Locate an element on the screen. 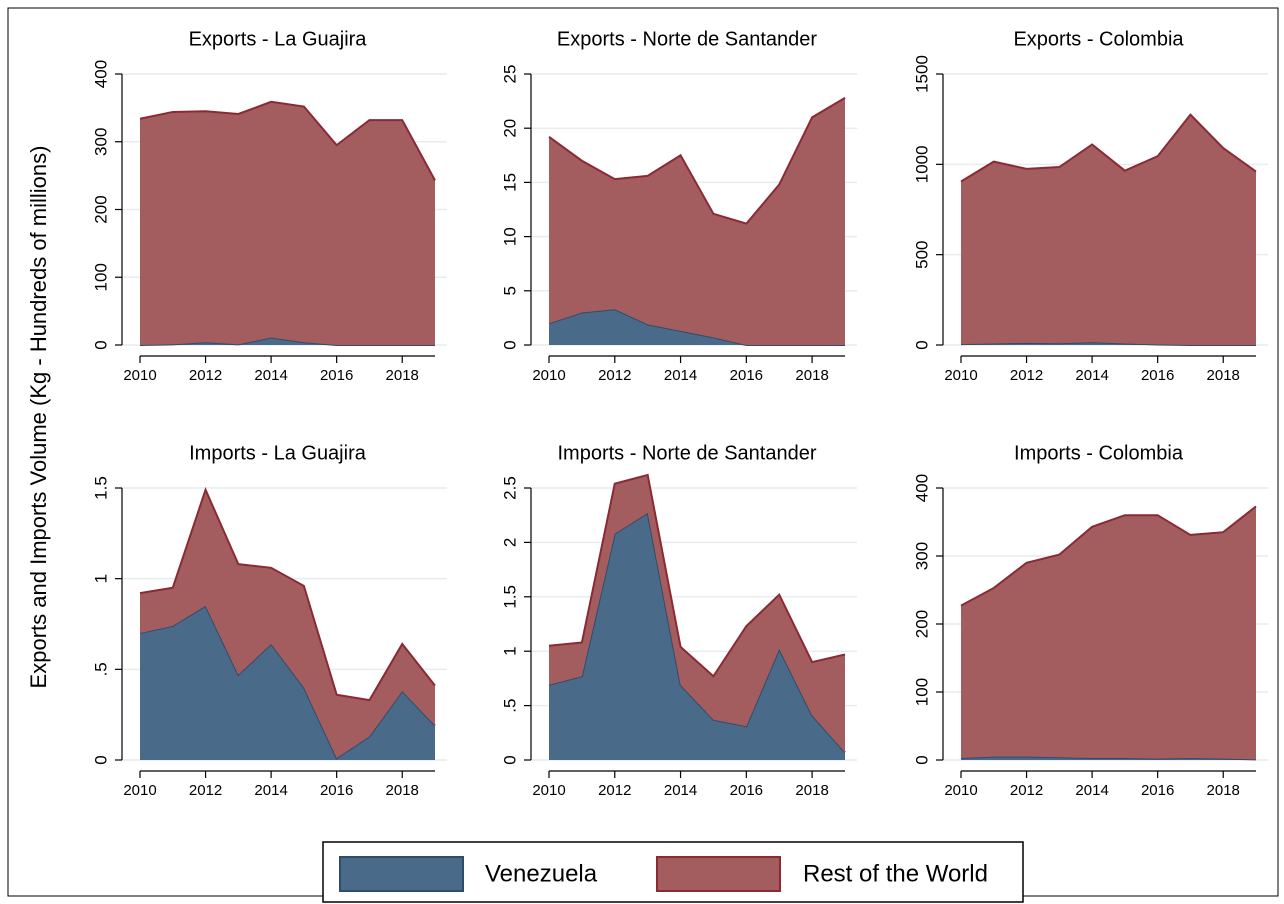 This screenshot has width=1284, height=904. y-tick-label: 1000 is located at coordinates (921, 164).